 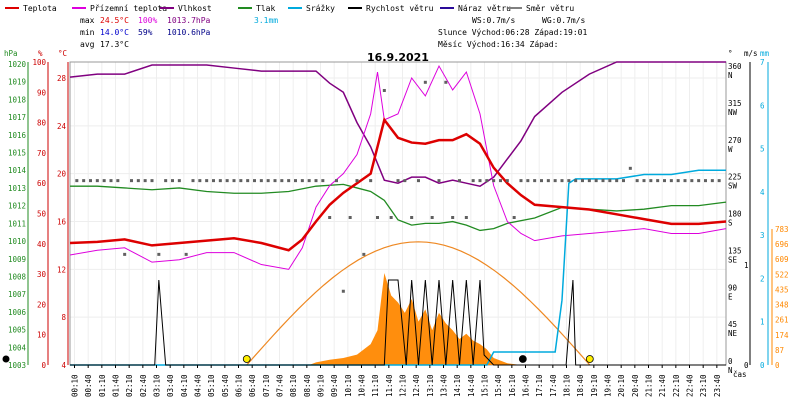 I want to click on tick-label-pct: 60, so click(x=42, y=183).